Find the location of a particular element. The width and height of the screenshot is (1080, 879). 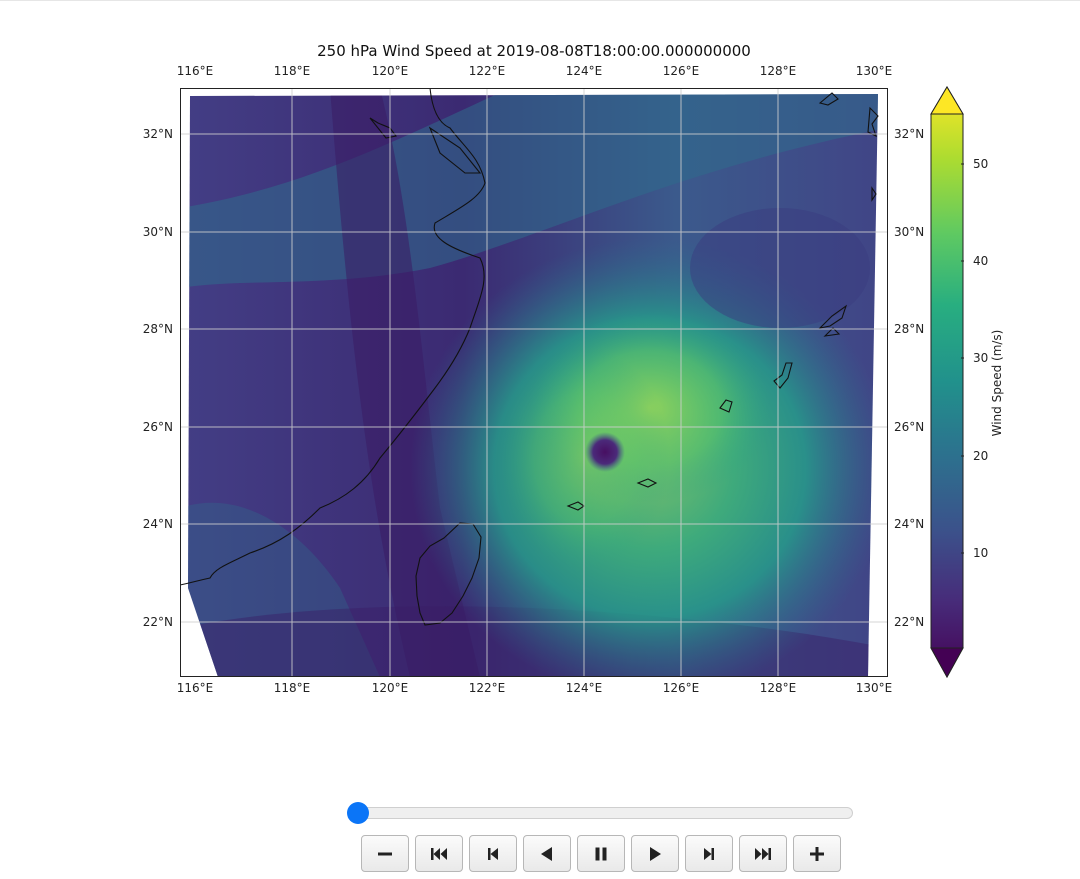

lon-tick-top: 128°E is located at coordinates (778, 71).